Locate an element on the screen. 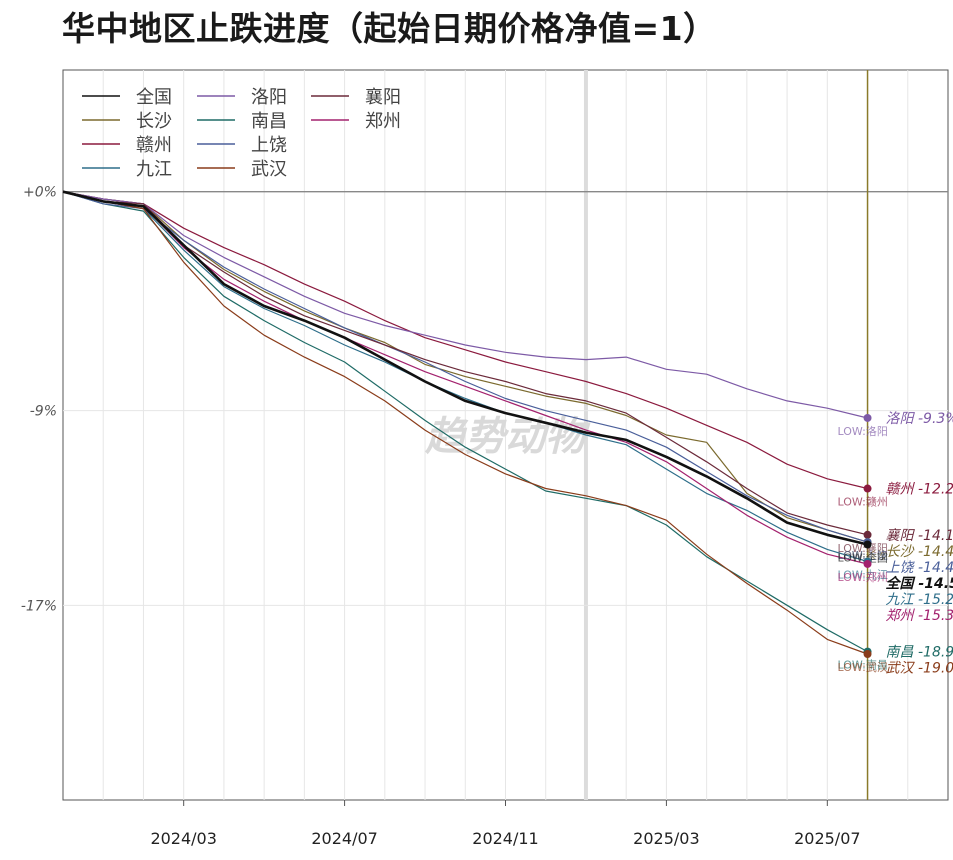 Image resolution: width=953 pixels, height=860 pixels. low-marker-洛阳: LOW:洛阳 is located at coordinates (863, 431).